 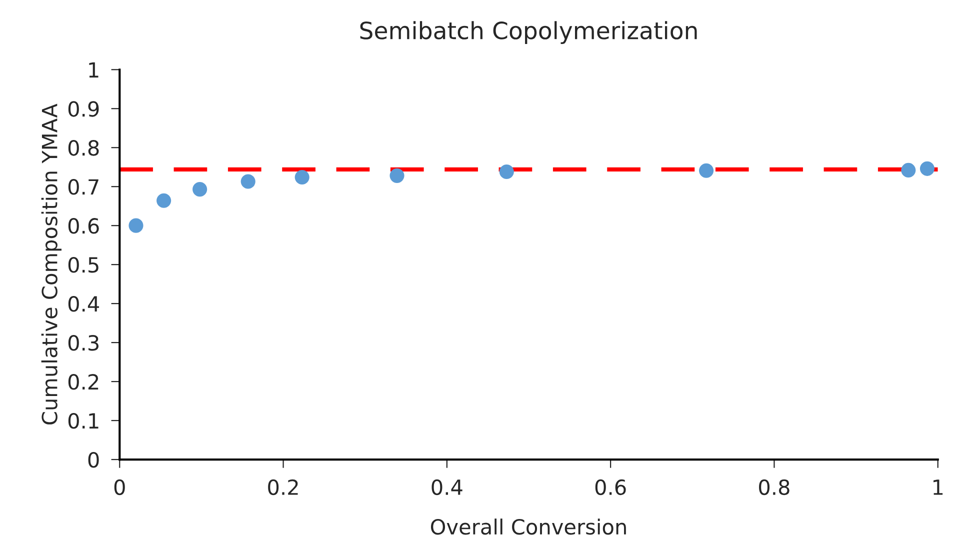 I want to click on y-tick-label: 0.9, so click(x=83, y=109).